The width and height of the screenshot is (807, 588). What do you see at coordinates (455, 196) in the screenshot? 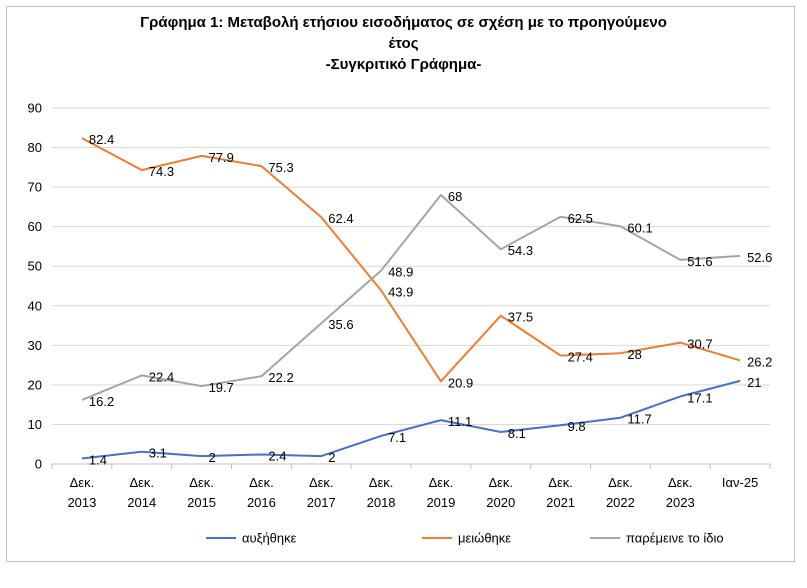
I see `data-label: 68` at bounding box center [455, 196].